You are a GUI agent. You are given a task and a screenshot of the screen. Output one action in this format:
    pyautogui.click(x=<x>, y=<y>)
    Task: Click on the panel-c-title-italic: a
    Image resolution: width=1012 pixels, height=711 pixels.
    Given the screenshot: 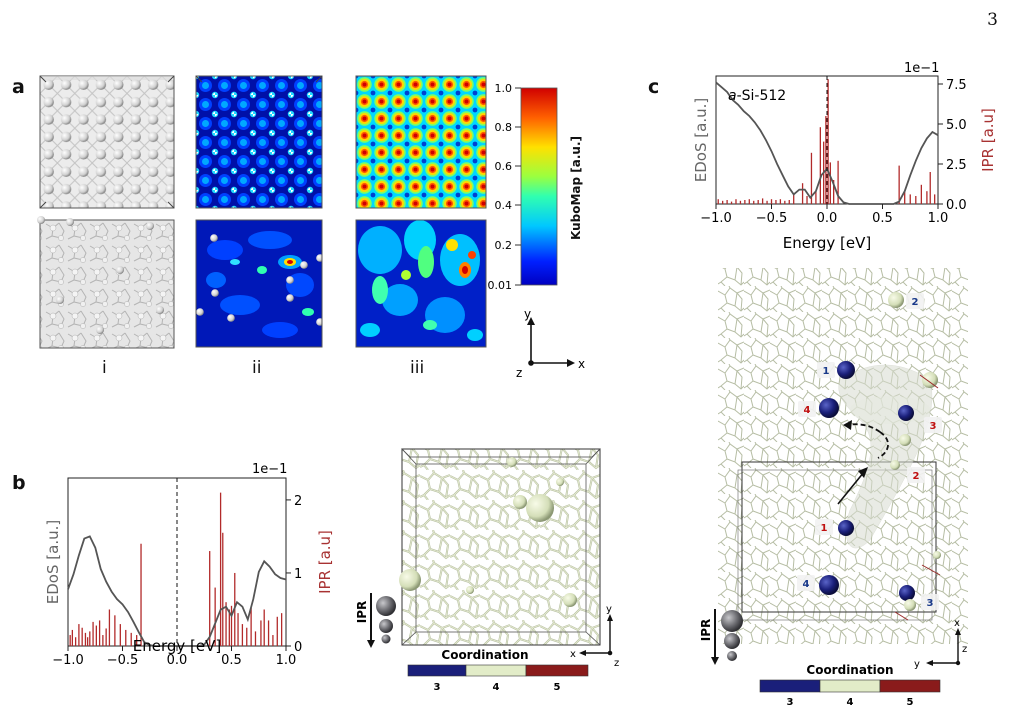 What is the action you would take?
    pyautogui.click(x=732, y=96)
    